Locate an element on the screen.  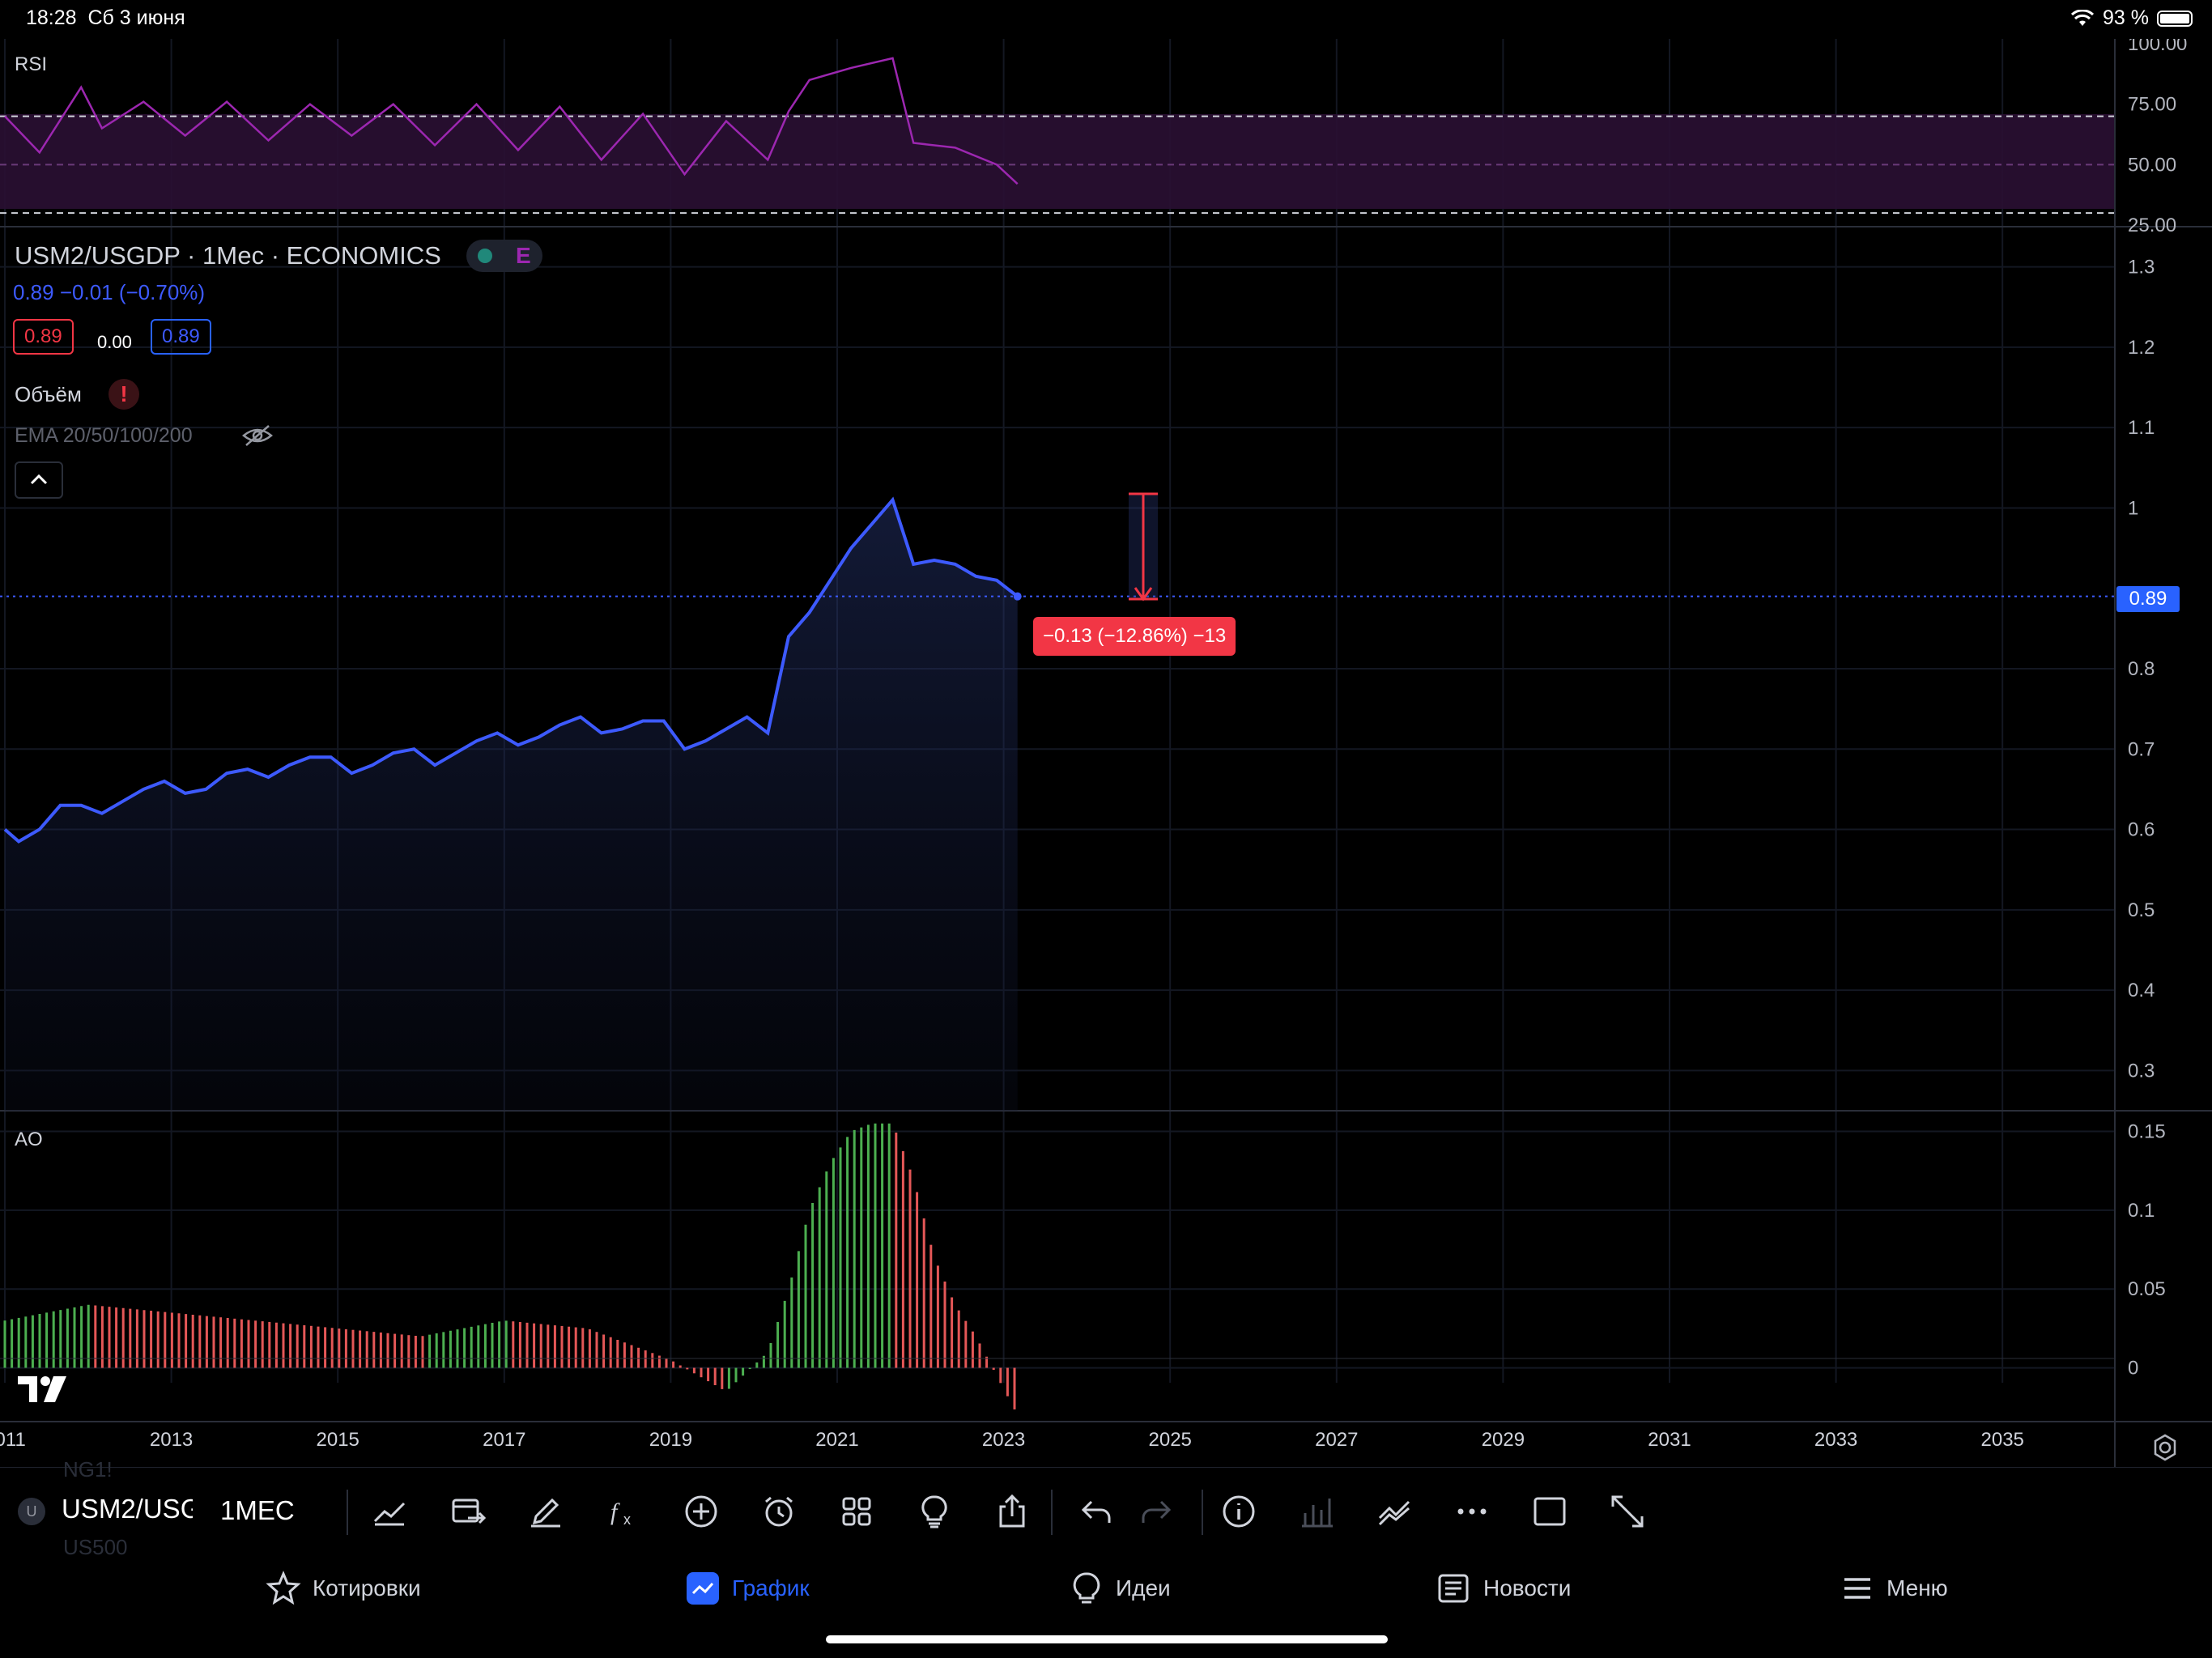
time-axis-tick: 2035 is located at coordinates (2003, 1440).